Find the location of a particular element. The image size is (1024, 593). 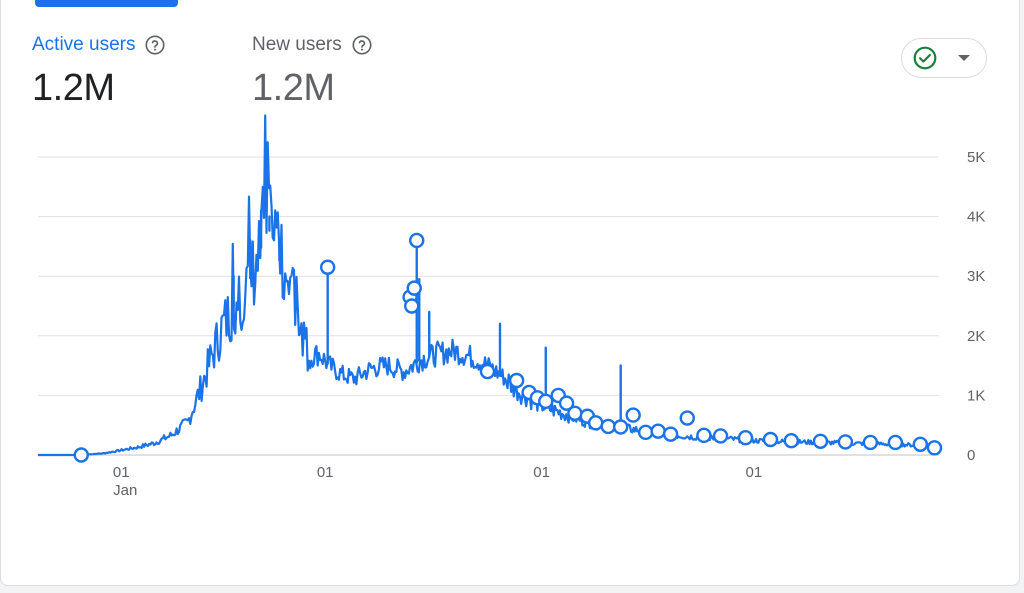

y-tick-label: 2K is located at coordinates (976, 336).